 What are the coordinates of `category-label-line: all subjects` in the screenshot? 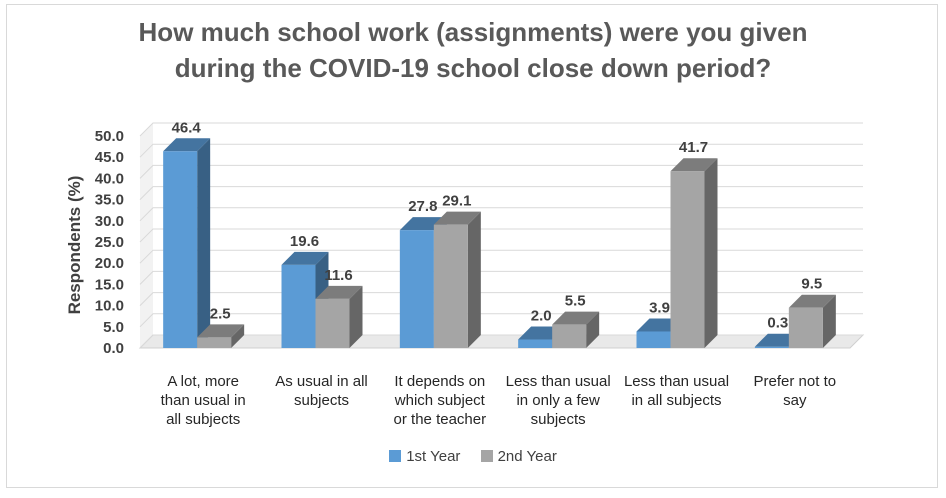 It's located at (203, 419).